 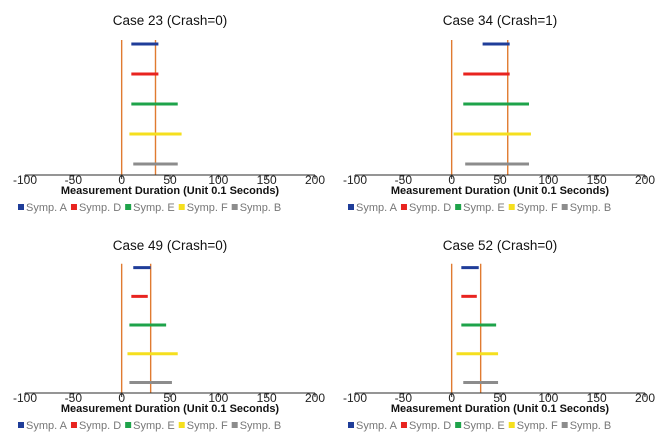 I want to click on chart-title: Case 23 (Crash=0), so click(x=170, y=20).